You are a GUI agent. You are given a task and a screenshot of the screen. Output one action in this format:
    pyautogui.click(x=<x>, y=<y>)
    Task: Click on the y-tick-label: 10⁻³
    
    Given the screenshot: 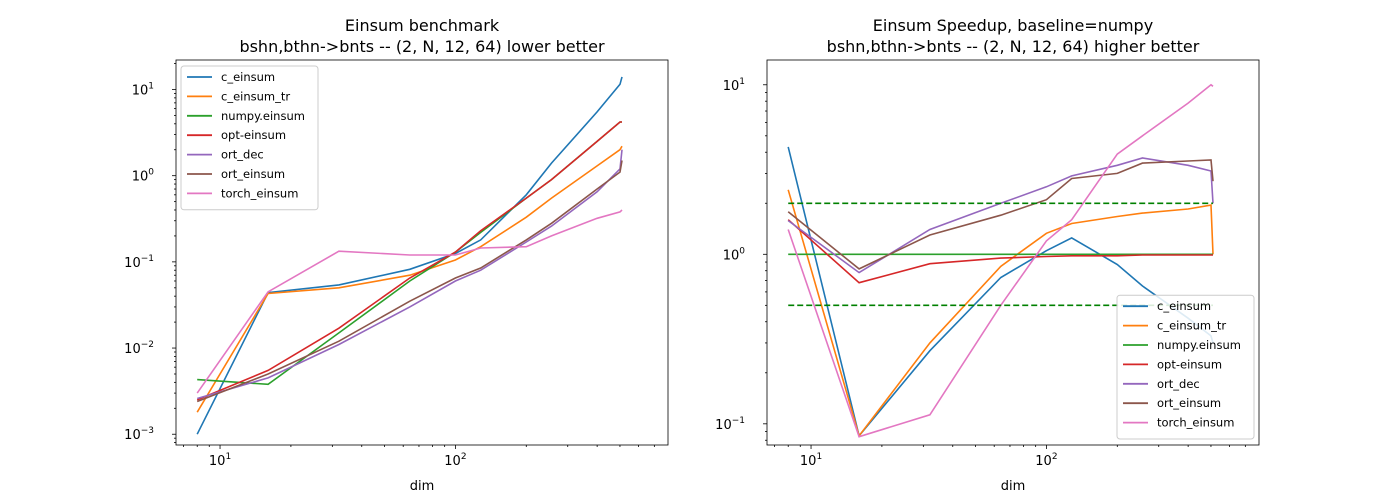 What is the action you would take?
    pyautogui.click(x=139, y=434)
    